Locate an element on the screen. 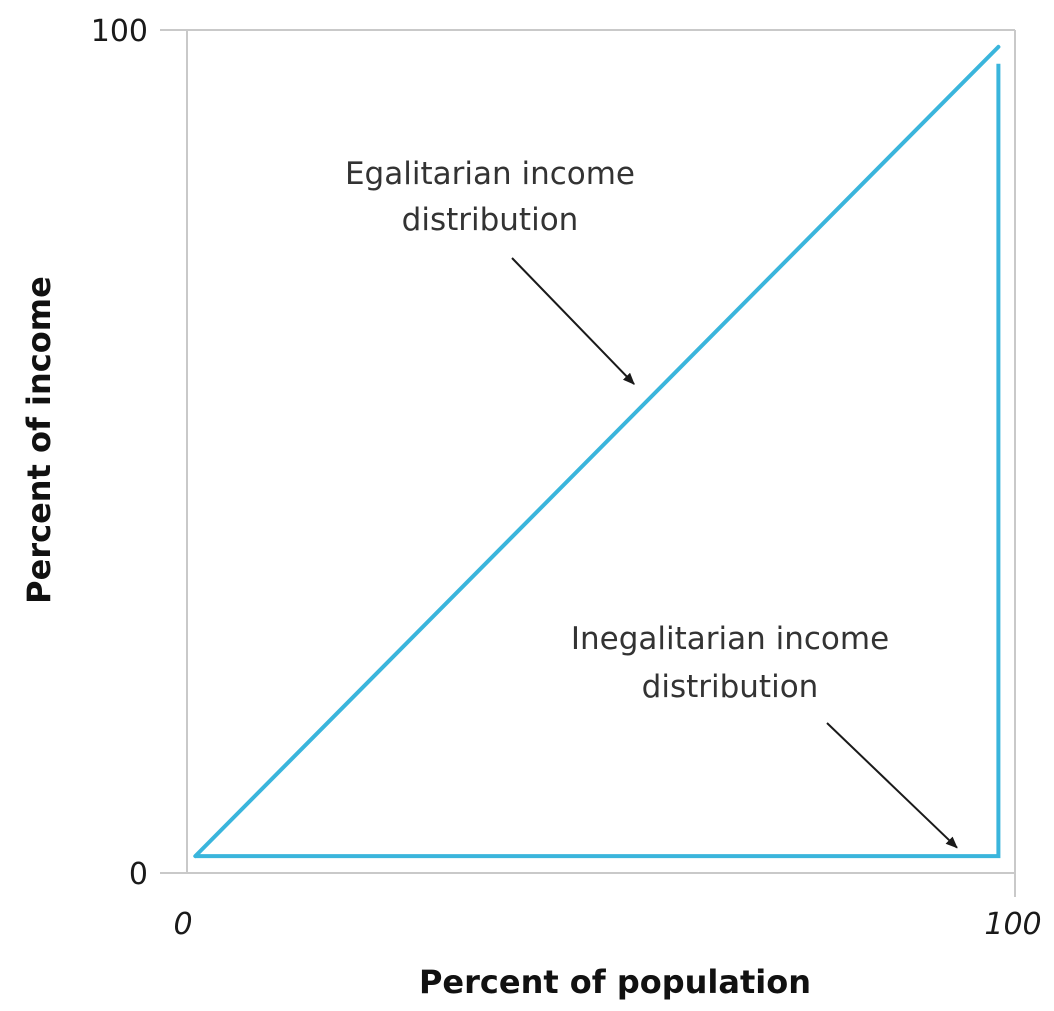  inegalitarian-arrow is located at coordinates (892, 785).